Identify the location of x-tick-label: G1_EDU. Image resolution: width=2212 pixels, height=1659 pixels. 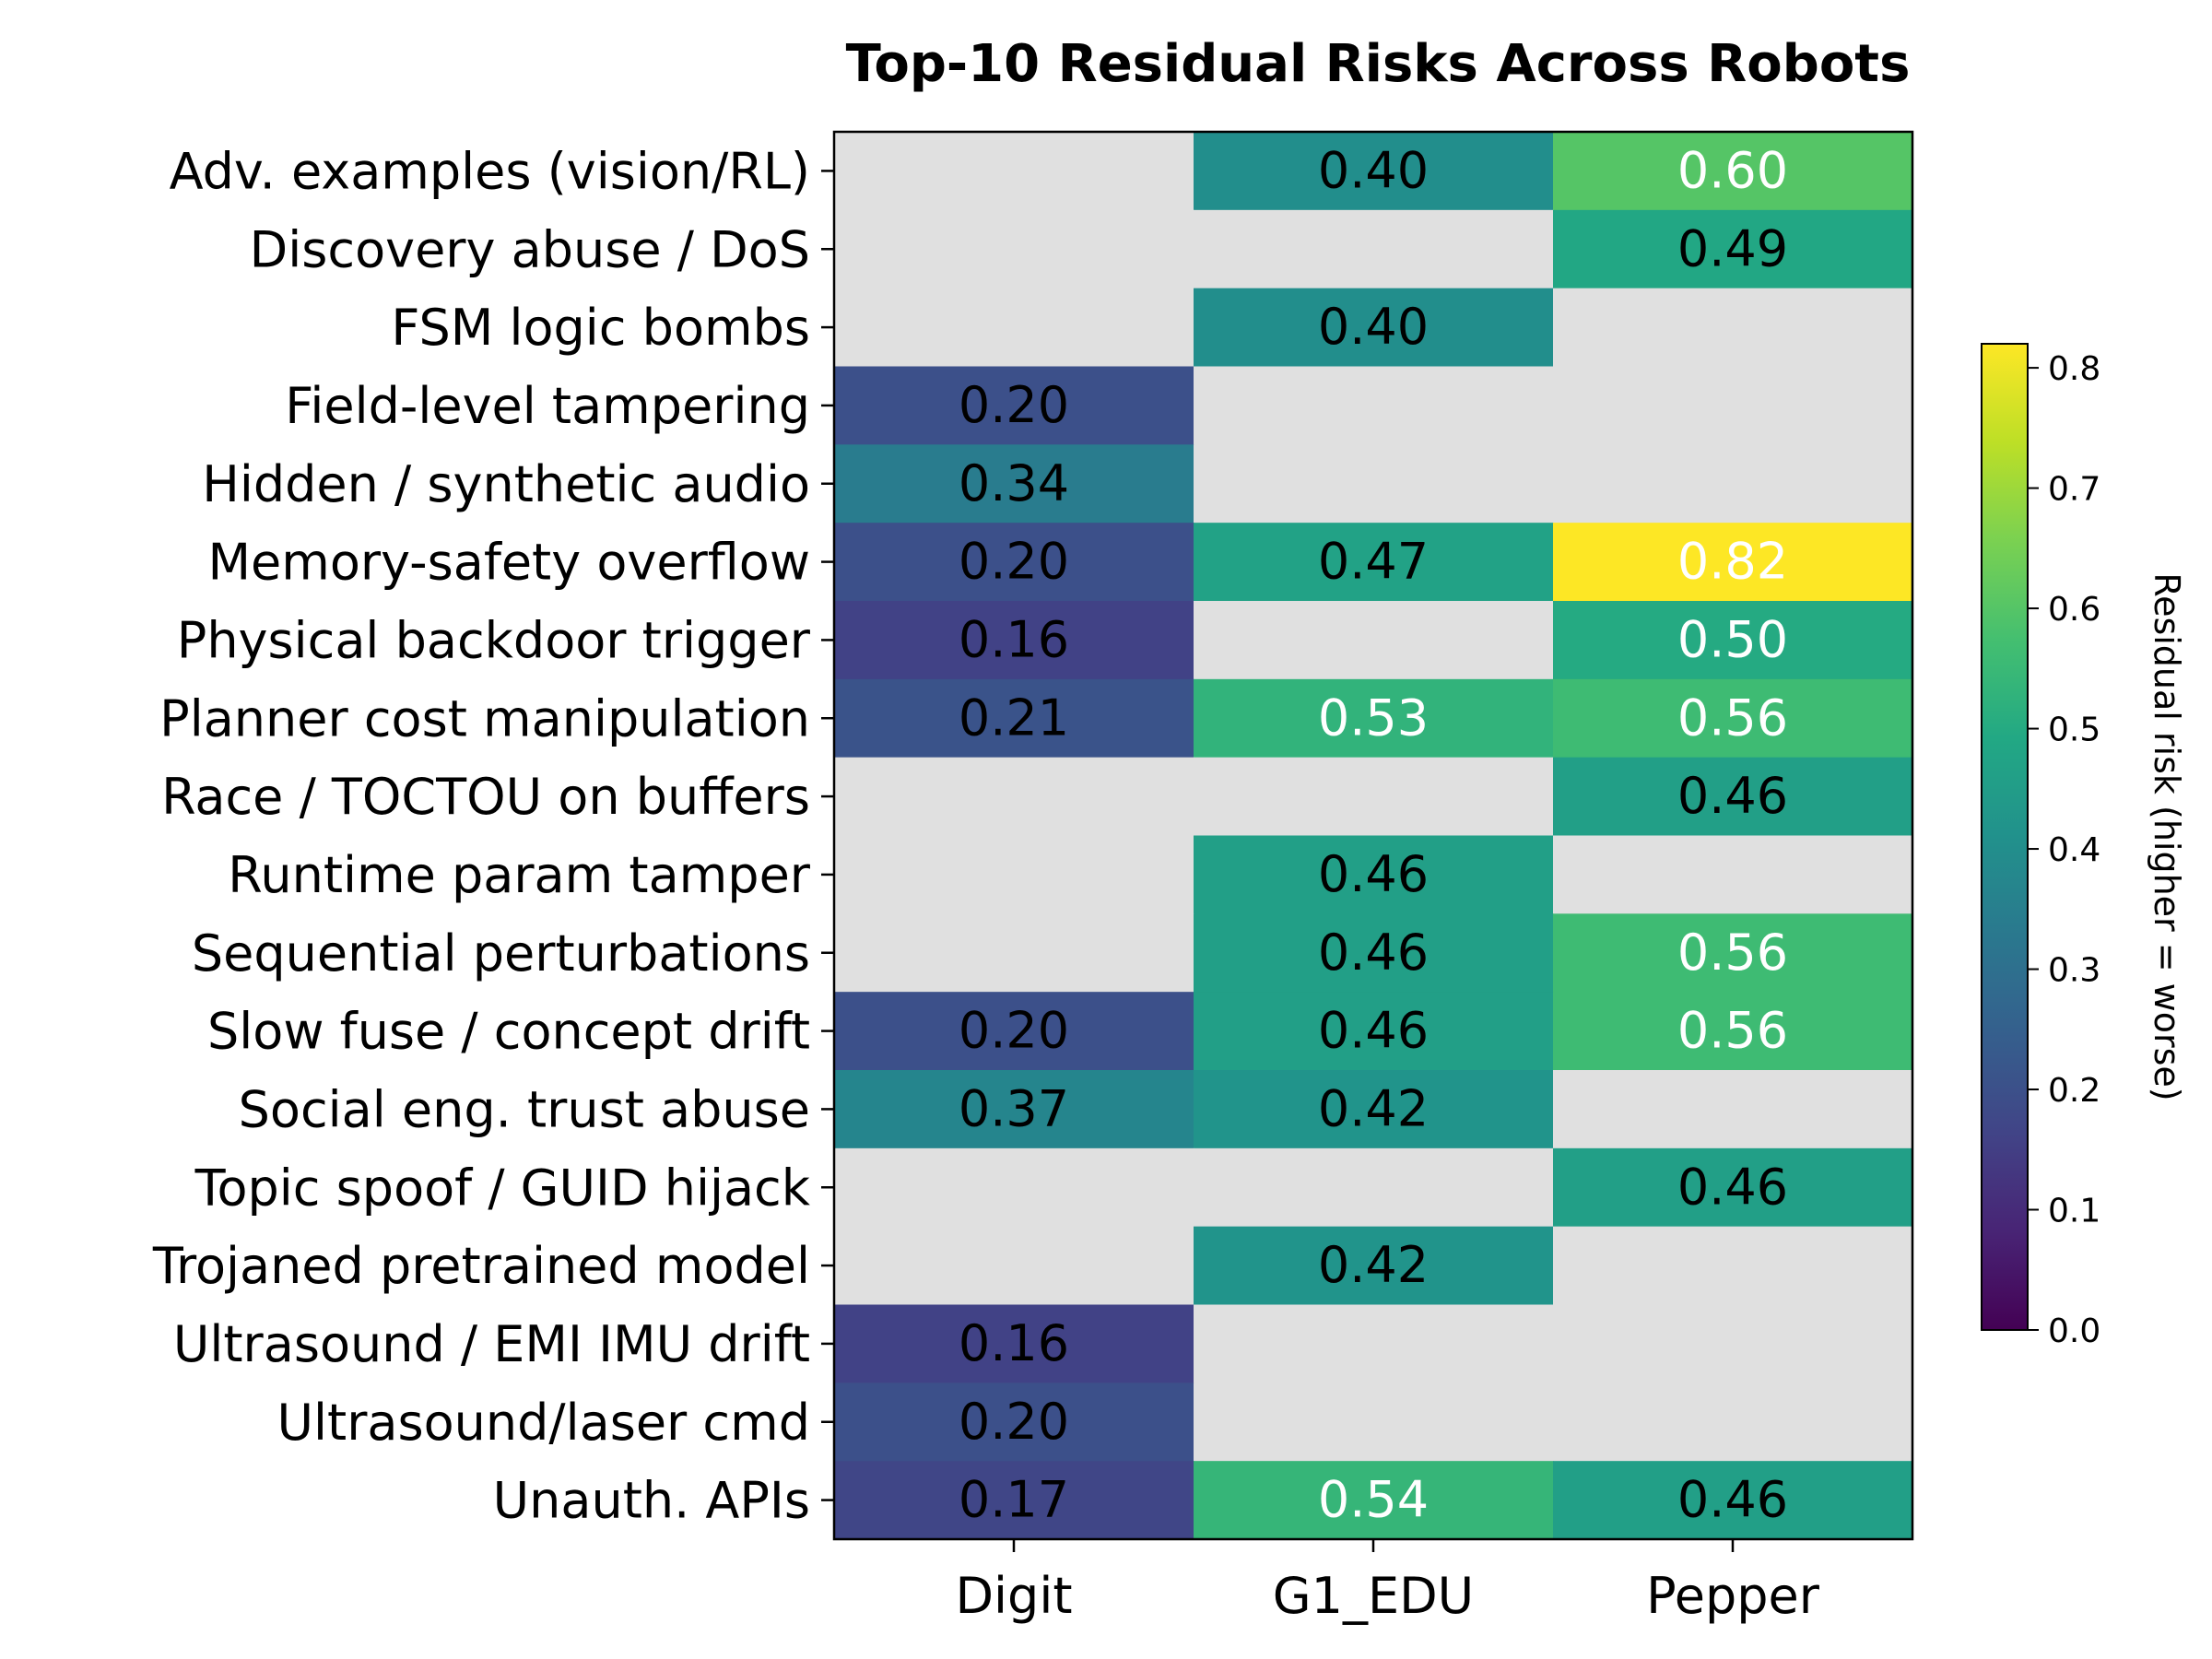
(1373, 1596).